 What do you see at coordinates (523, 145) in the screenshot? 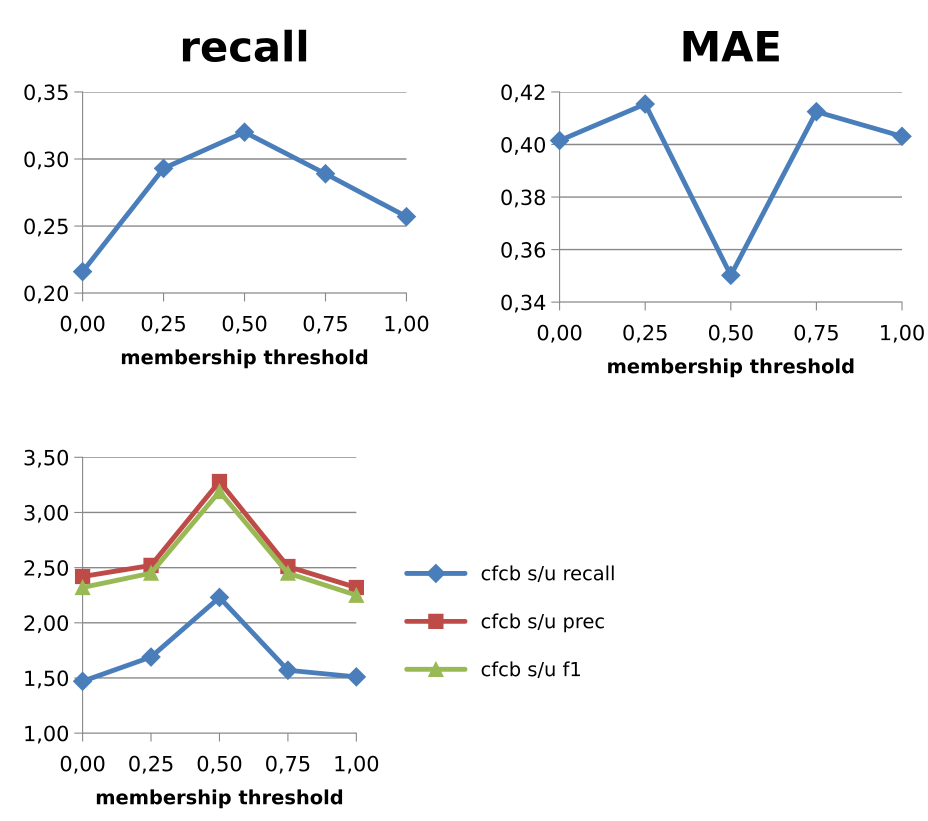
I see `y-tick-label: 0,40` at bounding box center [523, 145].